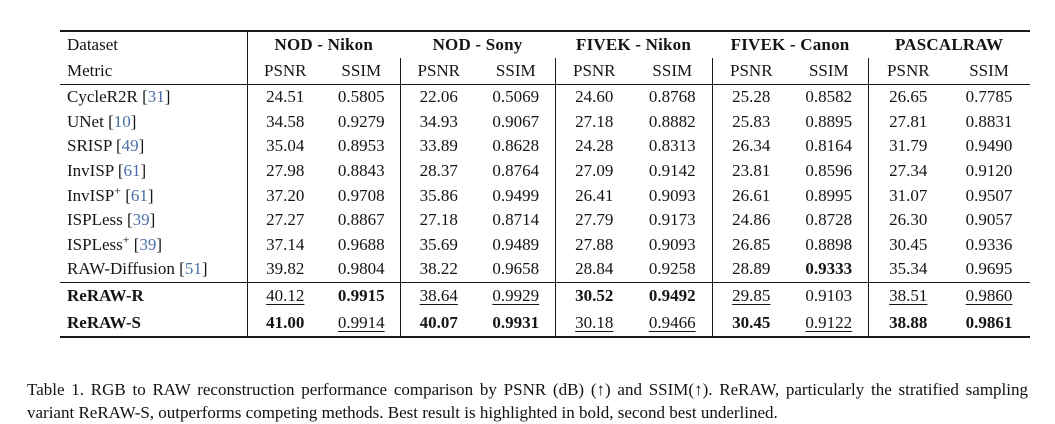 The height and width of the screenshot is (424, 1055). What do you see at coordinates (634, 44) in the screenshot?
I see `group-header: FIVEK - Nikon` at bounding box center [634, 44].